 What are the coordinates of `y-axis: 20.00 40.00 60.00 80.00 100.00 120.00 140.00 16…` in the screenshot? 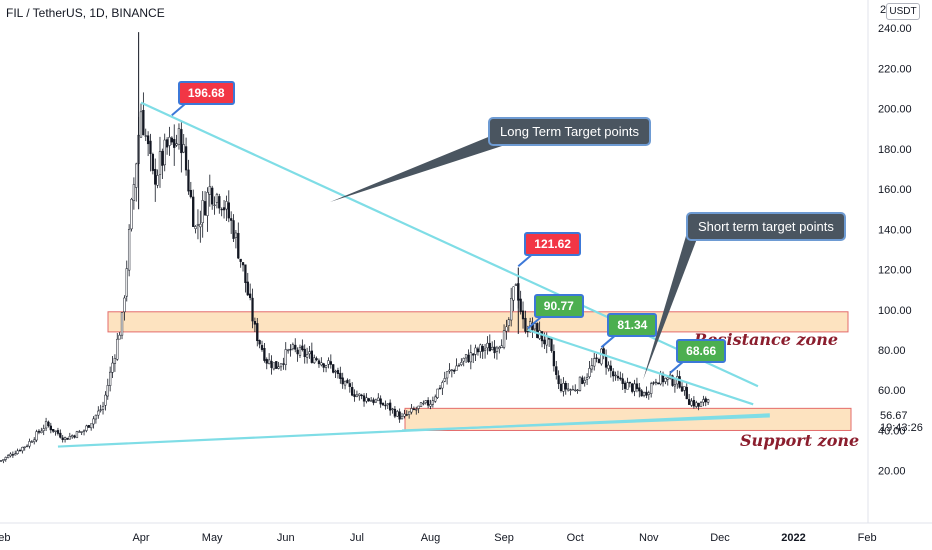 It's located at (889, 261).